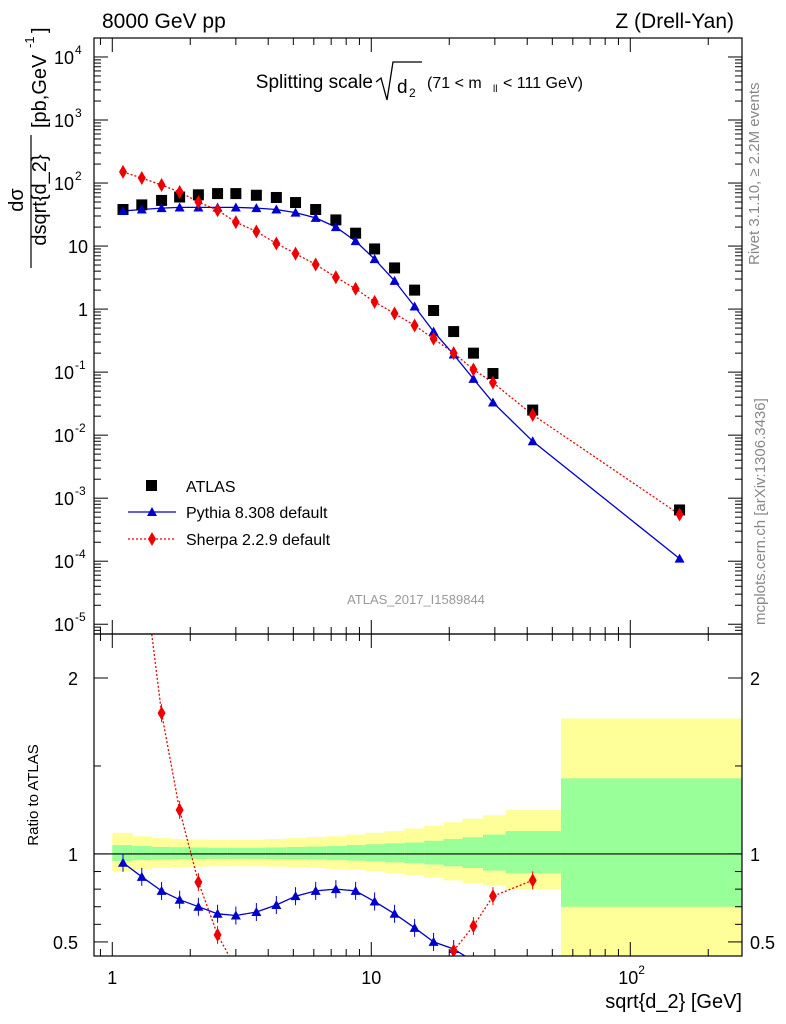 The image size is (786, 1024). I want to click on collision-energy-label: 8000 GeV pp, so click(164, 21).